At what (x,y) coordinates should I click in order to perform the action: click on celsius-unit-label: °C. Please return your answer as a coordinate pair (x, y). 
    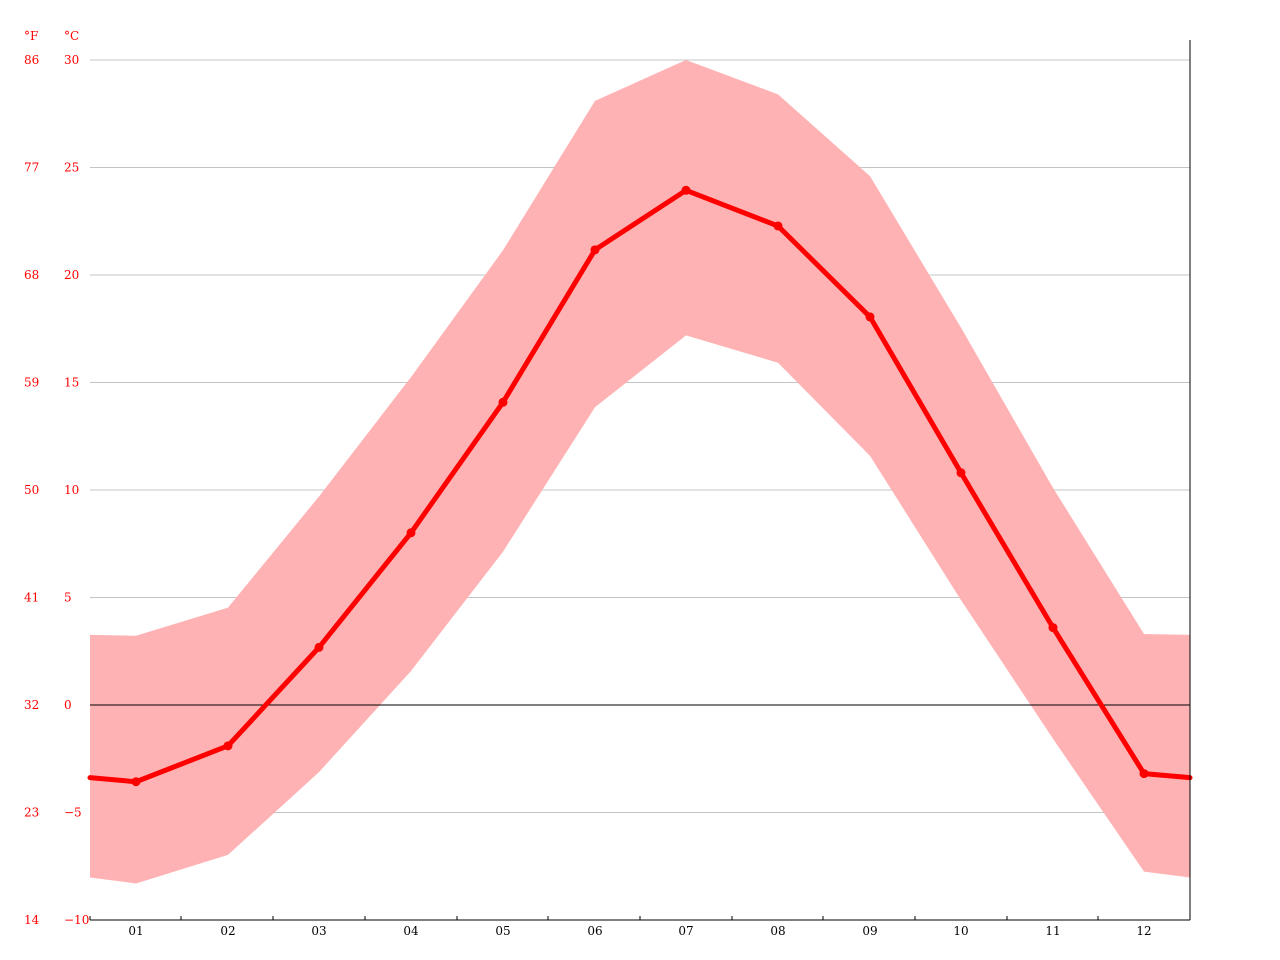
    Looking at the image, I should click on (71, 36).